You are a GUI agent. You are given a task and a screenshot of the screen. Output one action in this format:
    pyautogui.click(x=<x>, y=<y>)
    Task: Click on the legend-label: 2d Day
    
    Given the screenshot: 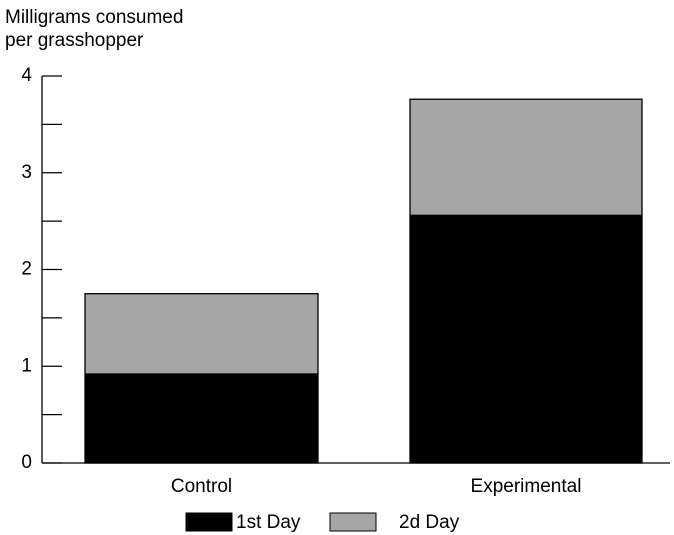 What is the action you would take?
    pyautogui.click(x=429, y=522)
    